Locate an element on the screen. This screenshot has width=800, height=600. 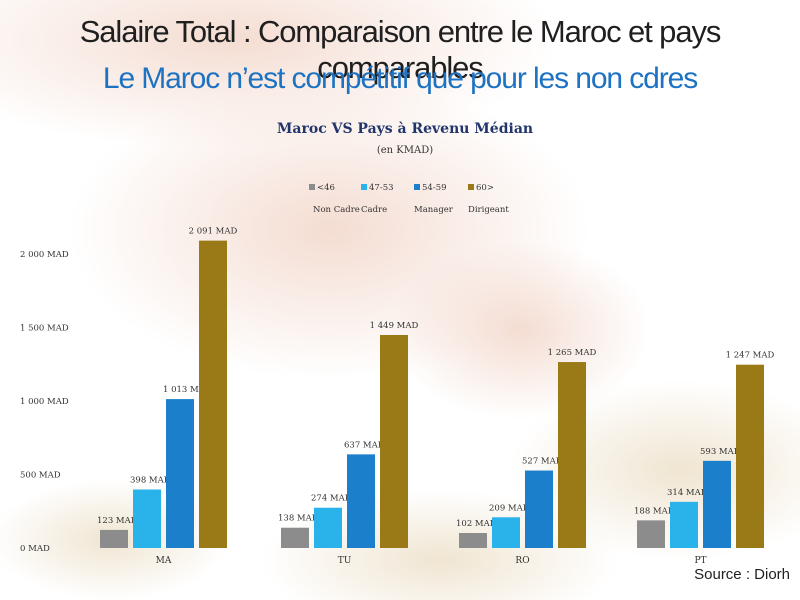
category-label: TU is located at coordinates (345, 561).